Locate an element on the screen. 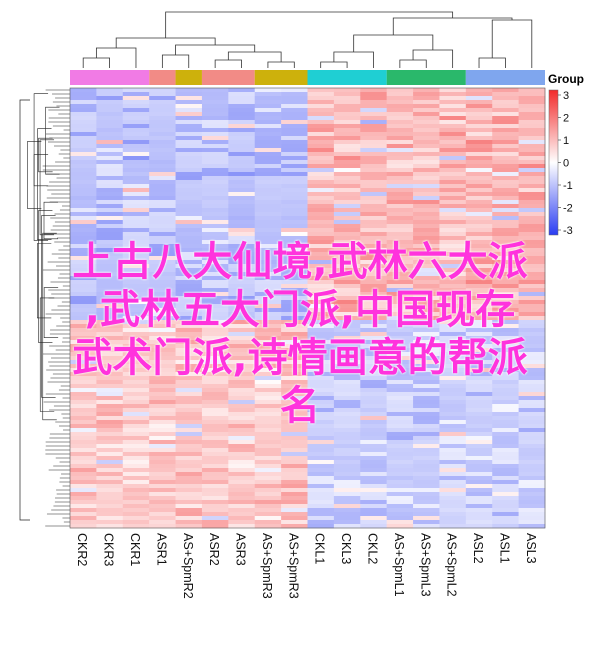  group-segment is located at coordinates (281, 77).